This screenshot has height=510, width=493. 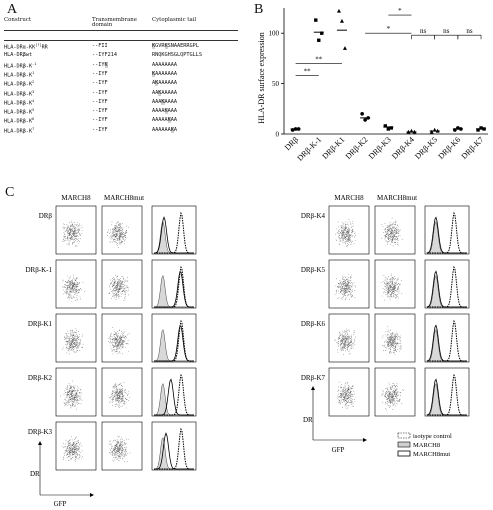 What do you see at coordinates (124, 198) in the screenshot?
I see `column-header-march8mut: MARCH8mut` at bounding box center [124, 198].